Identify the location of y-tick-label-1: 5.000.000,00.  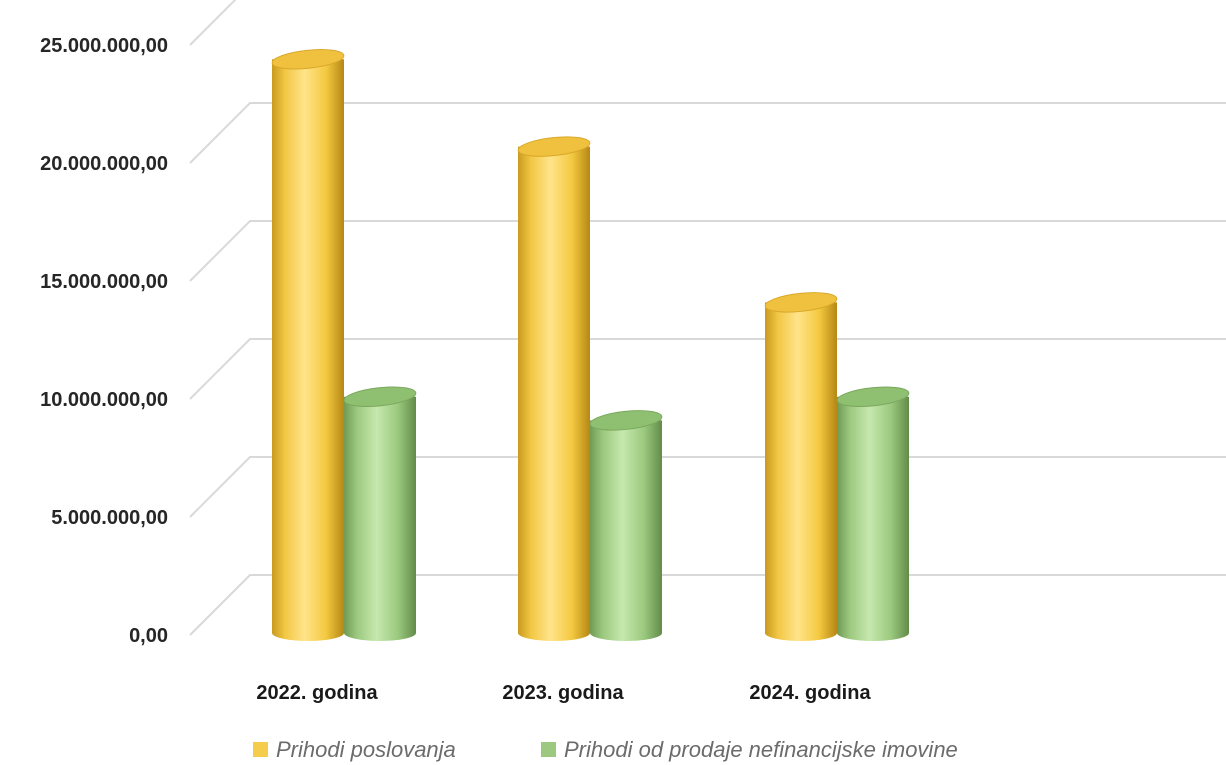
(109, 518).